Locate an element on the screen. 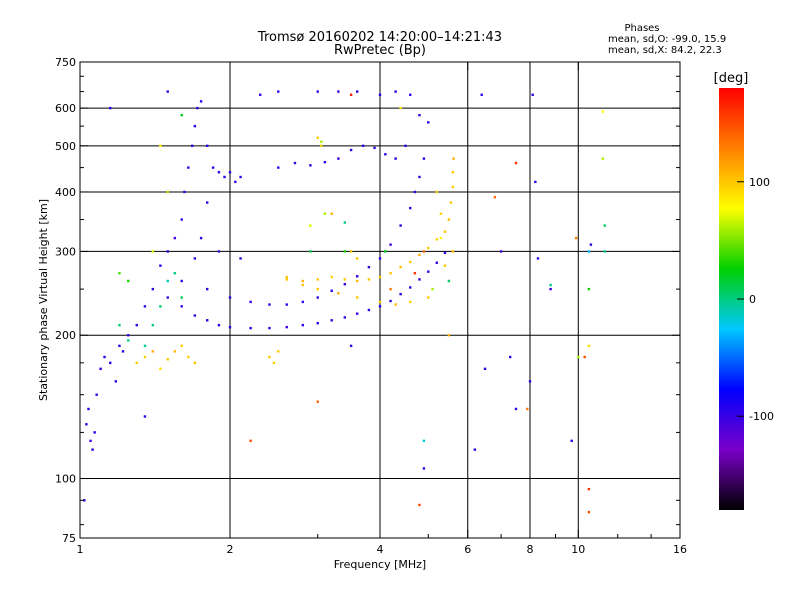  x-axis-label: Frequency [MHz] is located at coordinates (380, 564).